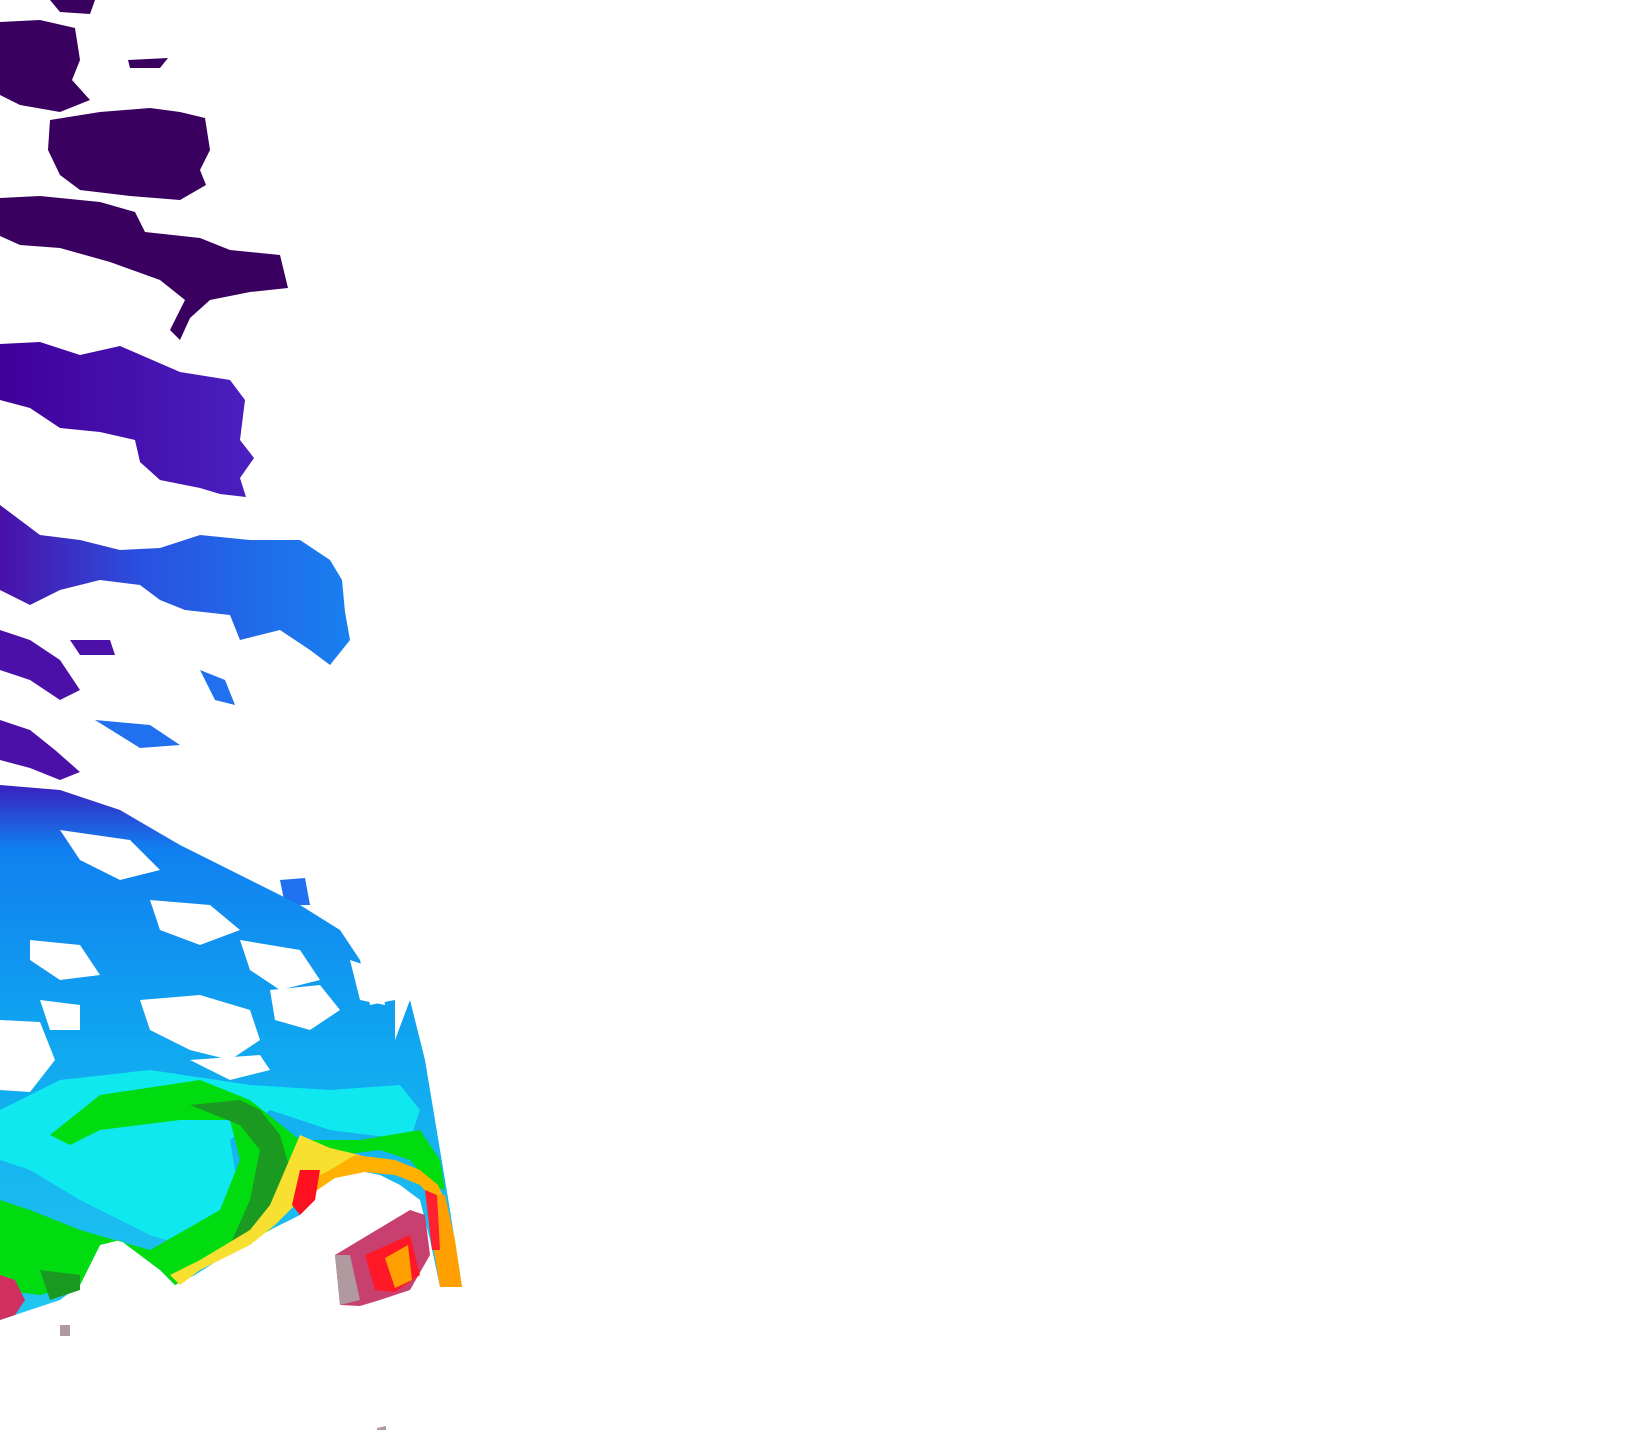 The height and width of the screenshot is (1430, 1650). Describe the element at coordinates (57, 705) in the screenshot. I see `region-low-mid-streaks` at that location.